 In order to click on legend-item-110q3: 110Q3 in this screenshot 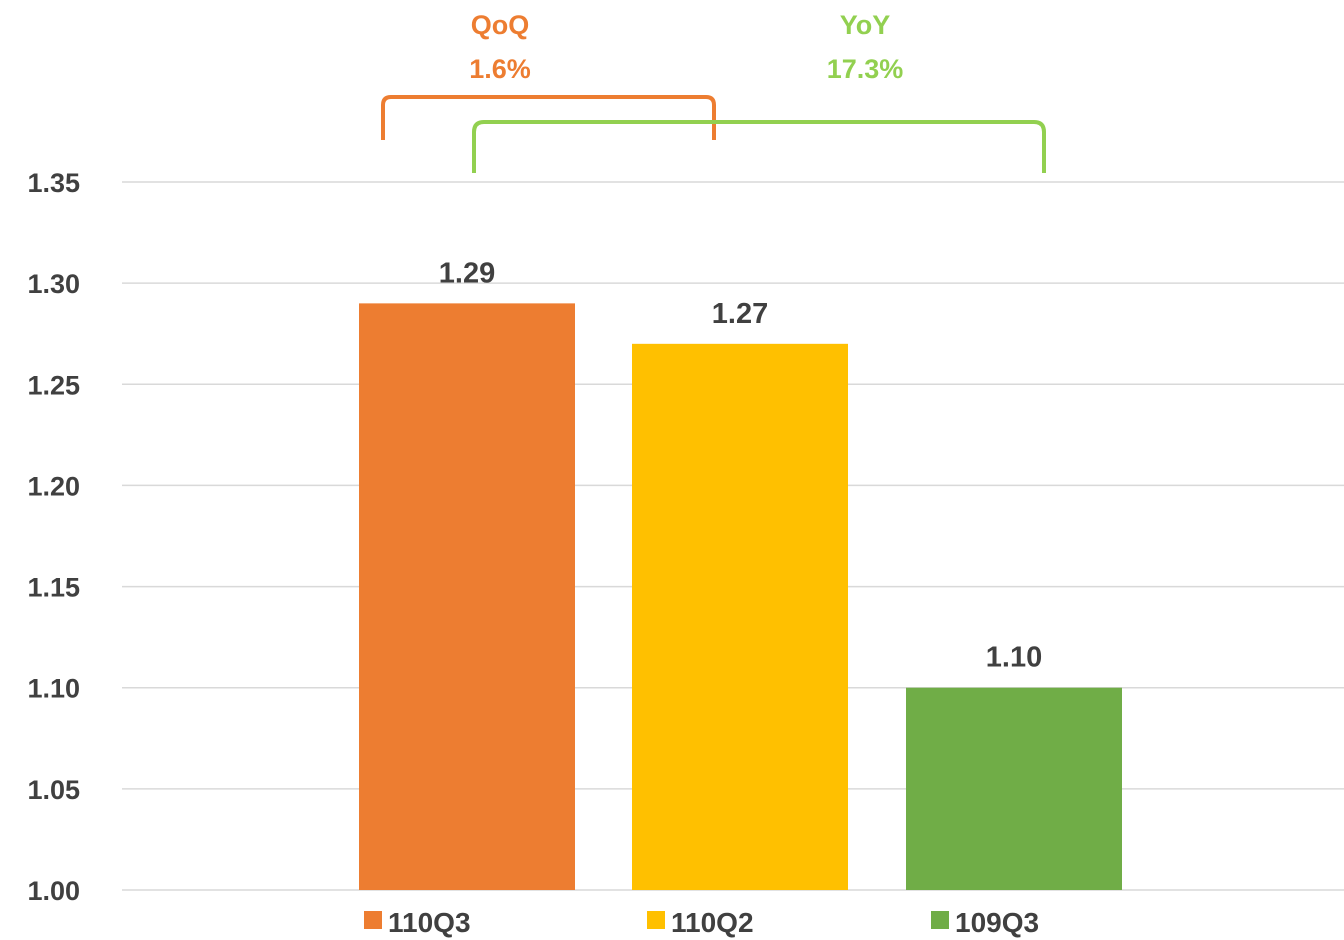, I will do `click(429, 922)`.